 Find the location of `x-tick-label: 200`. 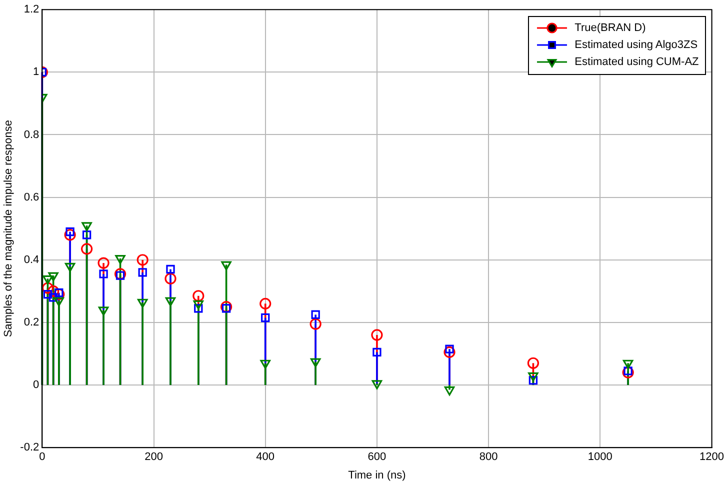

x-tick-label: 200 is located at coordinates (153, 457).